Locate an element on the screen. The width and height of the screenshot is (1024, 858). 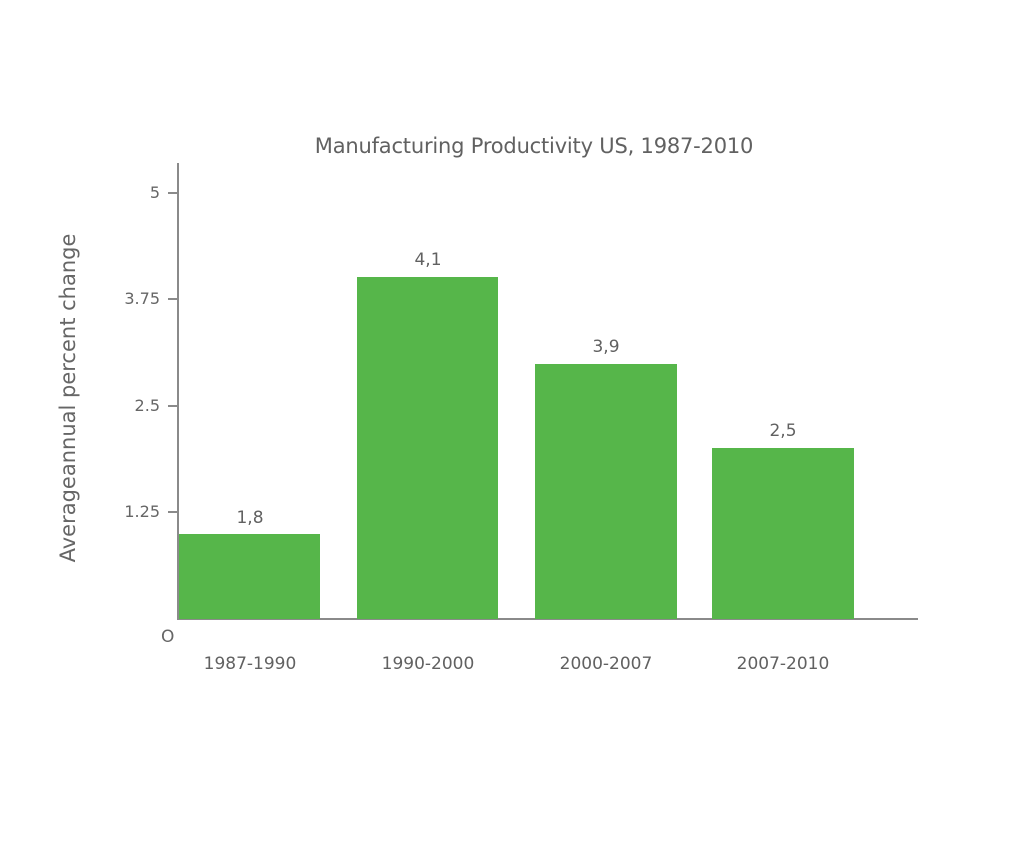
bar-value-label: 3,9 is located at coordinates (606, 347).